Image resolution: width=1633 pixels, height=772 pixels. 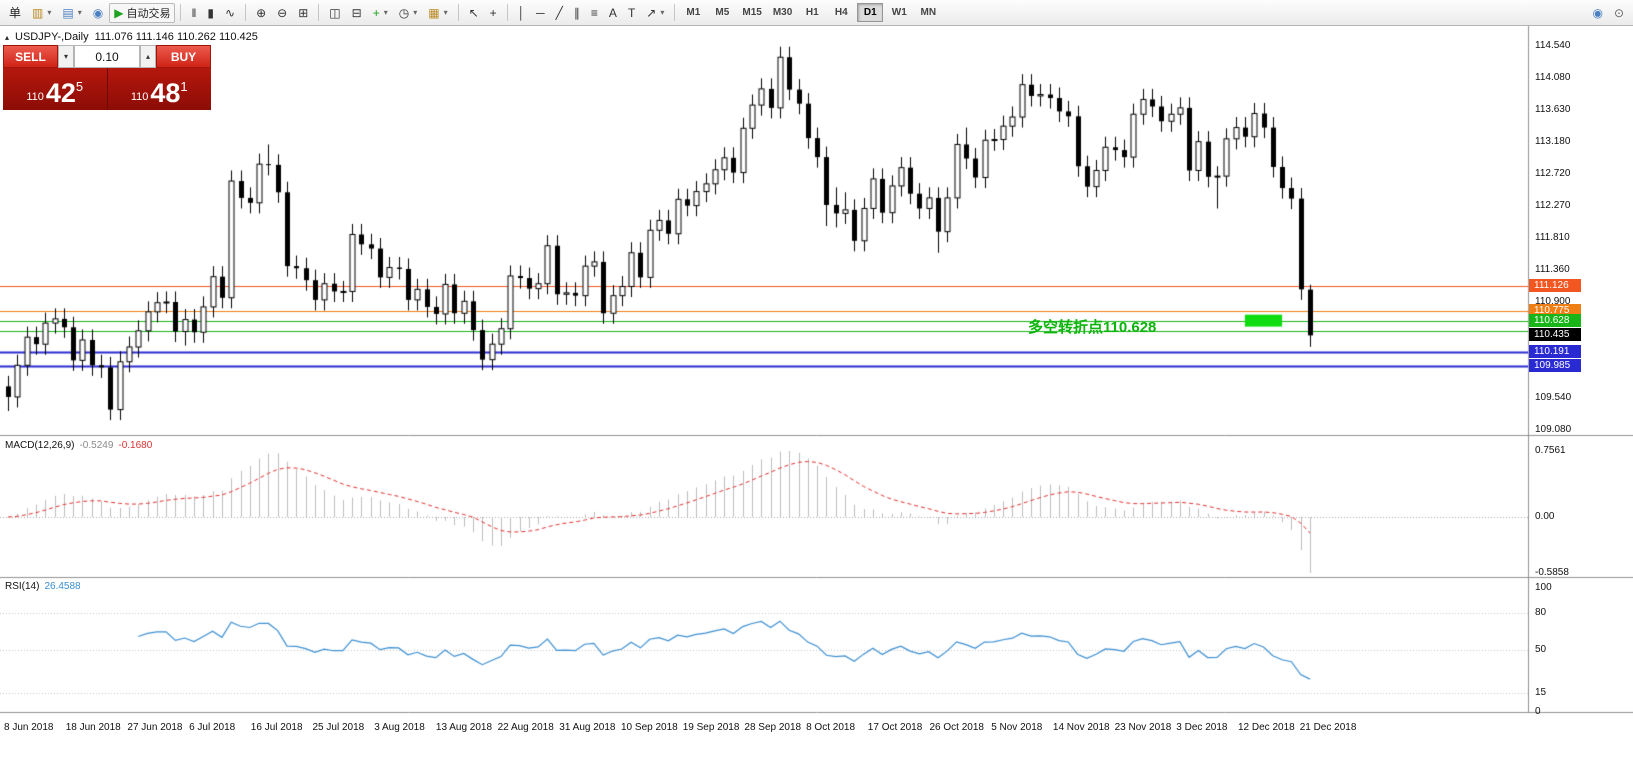 What do you see at coordinates (1081, 727) in the screenshot?
I see `date-label: 14 Nov 2018` at bounding box center [1081, 727].